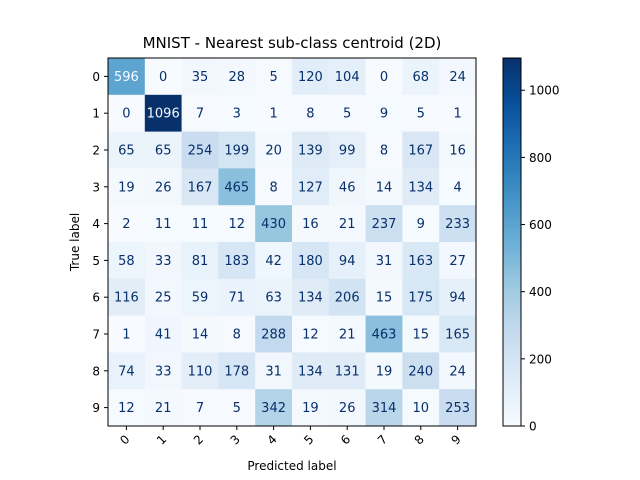 Image resolution: width=640 pixels, height=480 pixels. What do you see at coordinates (198, 439) in the screenshot?
I see `x-tick-label: 2` at bounding box center [198, 439].